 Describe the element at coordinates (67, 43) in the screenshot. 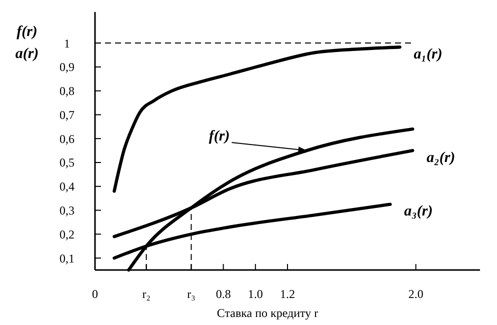

I see `y-tick-label: 1` at that location.